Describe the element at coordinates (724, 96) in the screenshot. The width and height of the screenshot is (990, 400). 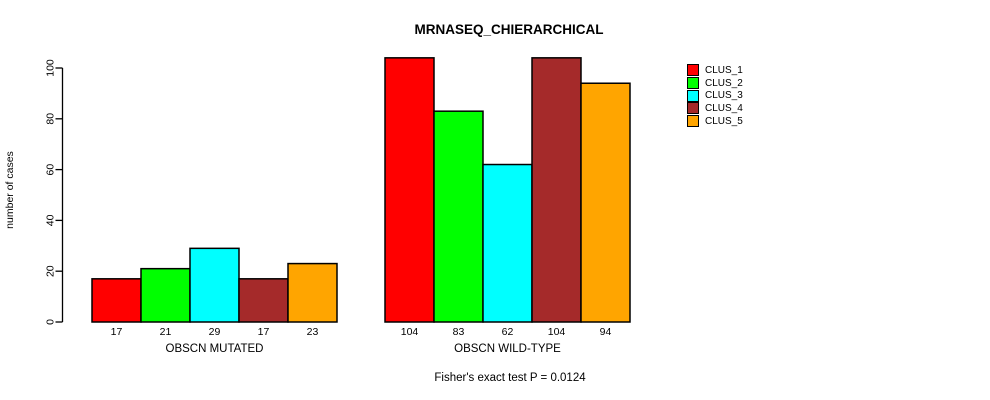
I see `legend-label: CLUS_3` at that location.